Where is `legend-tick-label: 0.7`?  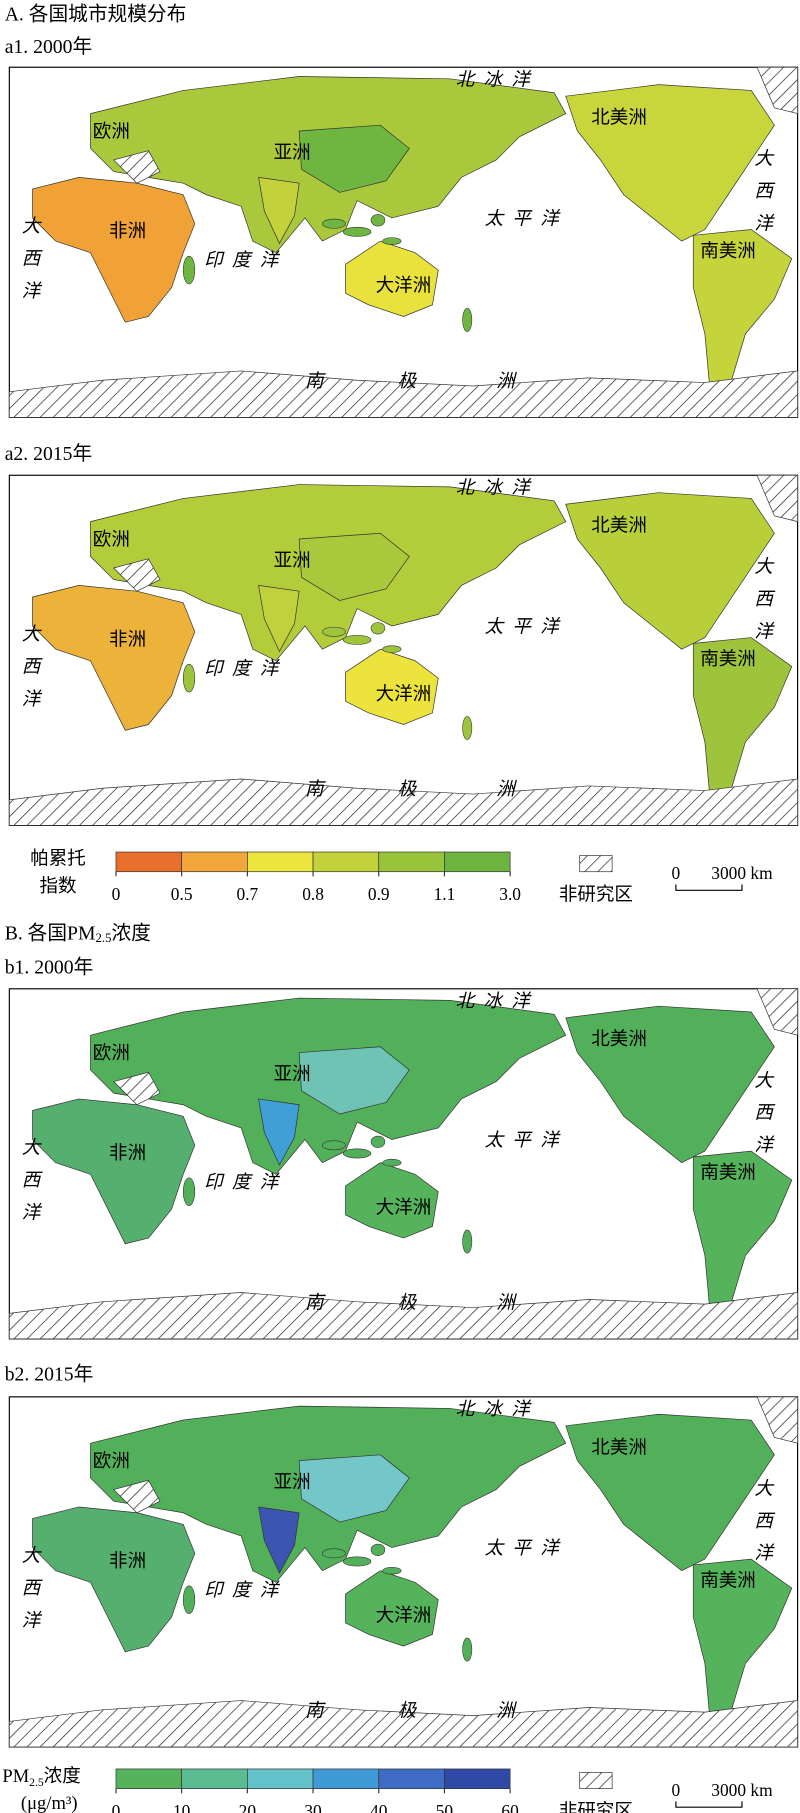 legend-tick-label: 0.7 is located at coordinates (248, 894).